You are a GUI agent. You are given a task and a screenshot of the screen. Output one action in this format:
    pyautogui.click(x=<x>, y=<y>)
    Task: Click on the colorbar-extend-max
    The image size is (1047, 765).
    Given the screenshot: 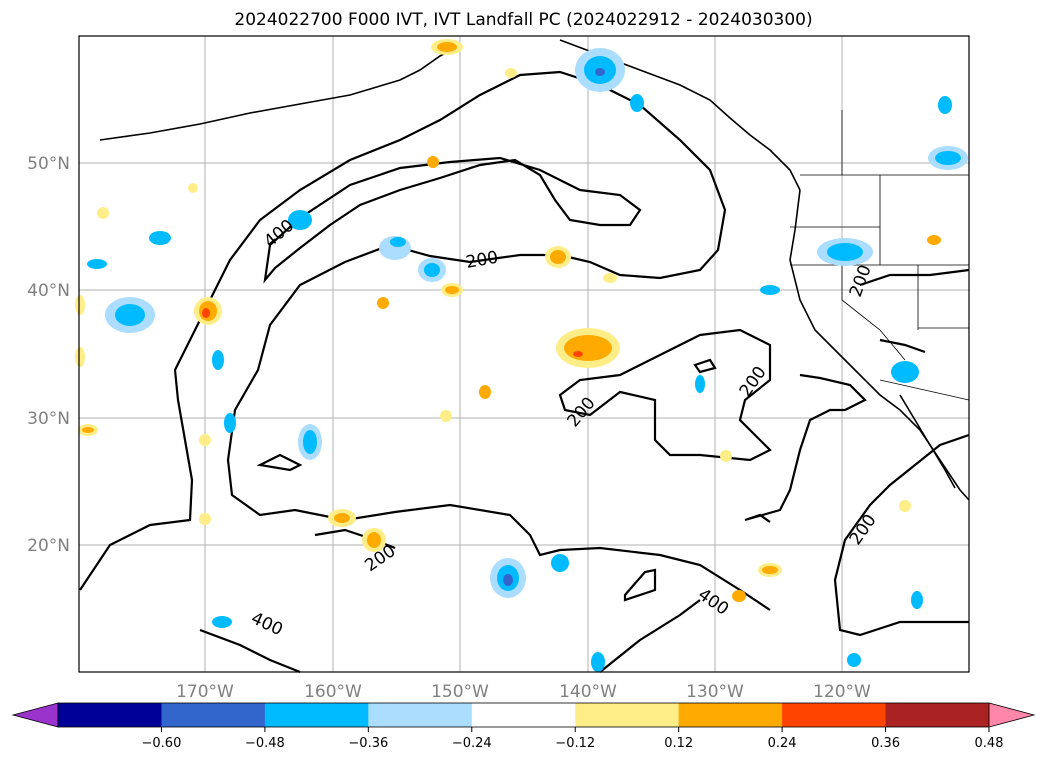 What is the action you would take?
    pyautogui.click(x=1012, y=715)
    